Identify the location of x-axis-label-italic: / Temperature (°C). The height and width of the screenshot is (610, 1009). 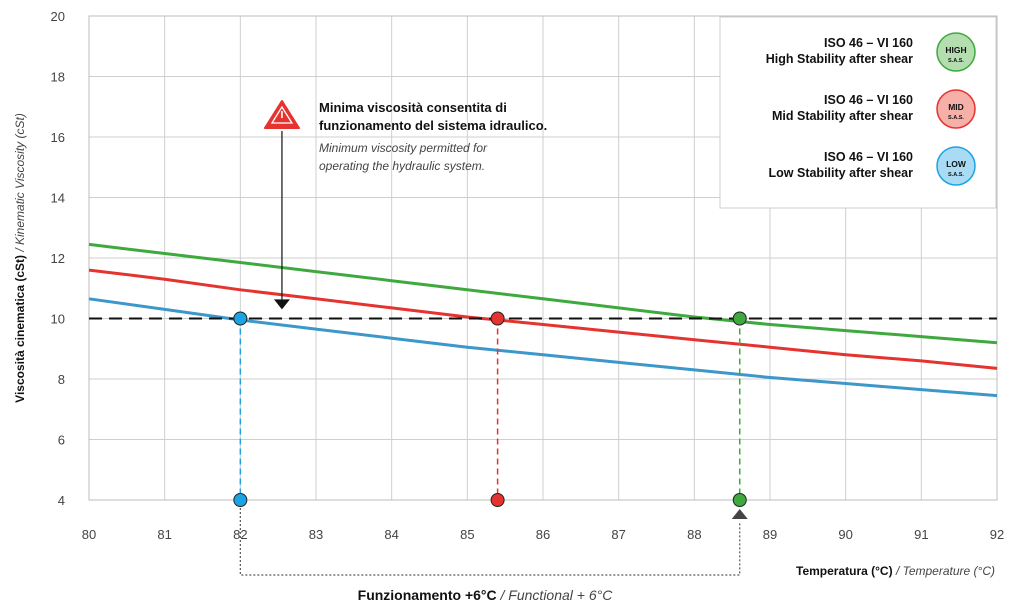
(945, 571).